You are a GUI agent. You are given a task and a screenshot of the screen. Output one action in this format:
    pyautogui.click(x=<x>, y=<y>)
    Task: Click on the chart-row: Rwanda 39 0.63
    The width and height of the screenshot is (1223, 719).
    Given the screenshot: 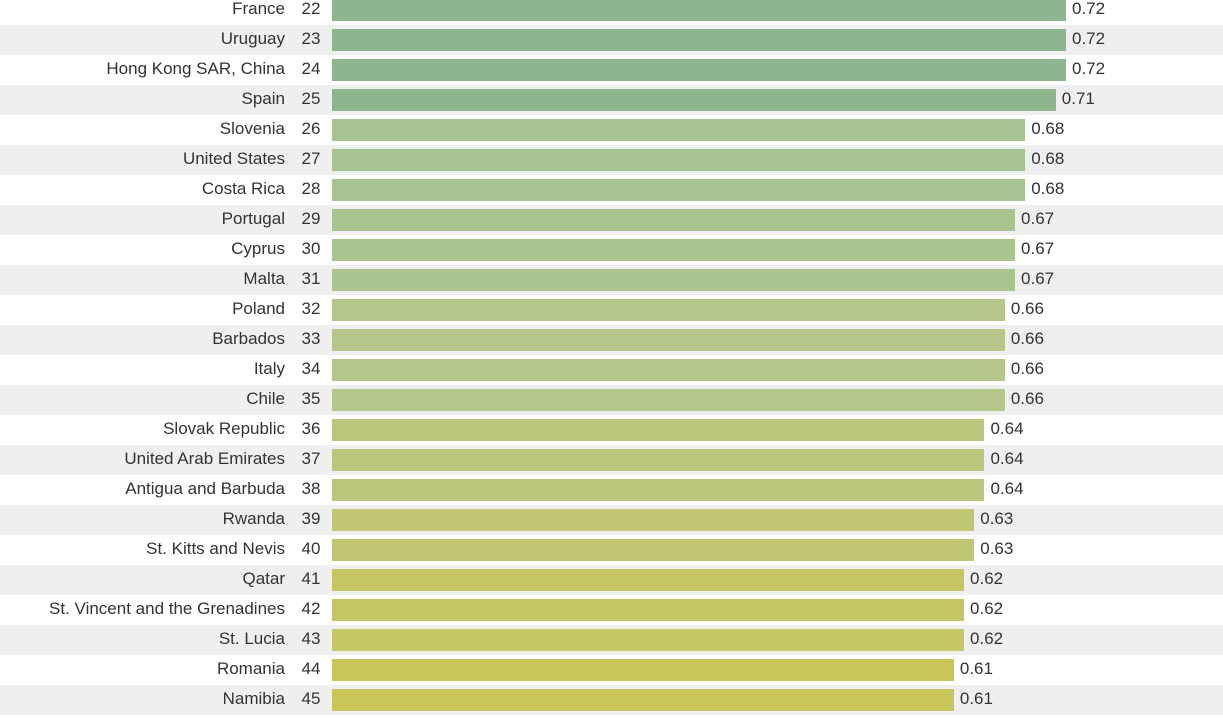 What is the action you would take?
    pyautogui.click(x=611, y=520)
    